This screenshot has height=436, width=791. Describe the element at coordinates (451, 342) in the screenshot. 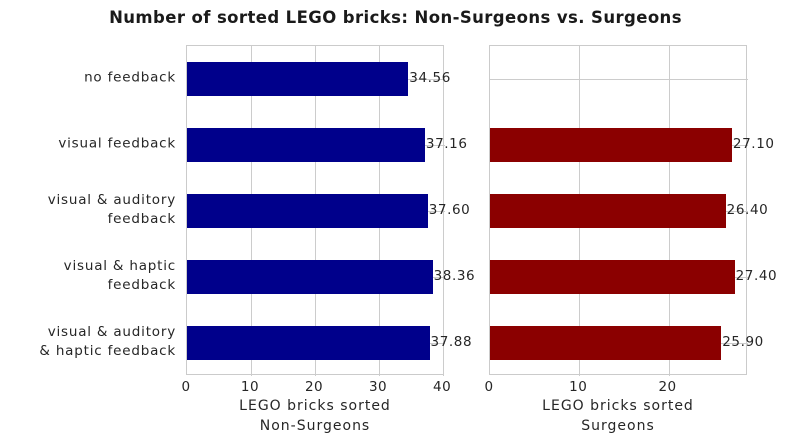

I see `value-label-non-surgeons-4: 37.88` at that location.